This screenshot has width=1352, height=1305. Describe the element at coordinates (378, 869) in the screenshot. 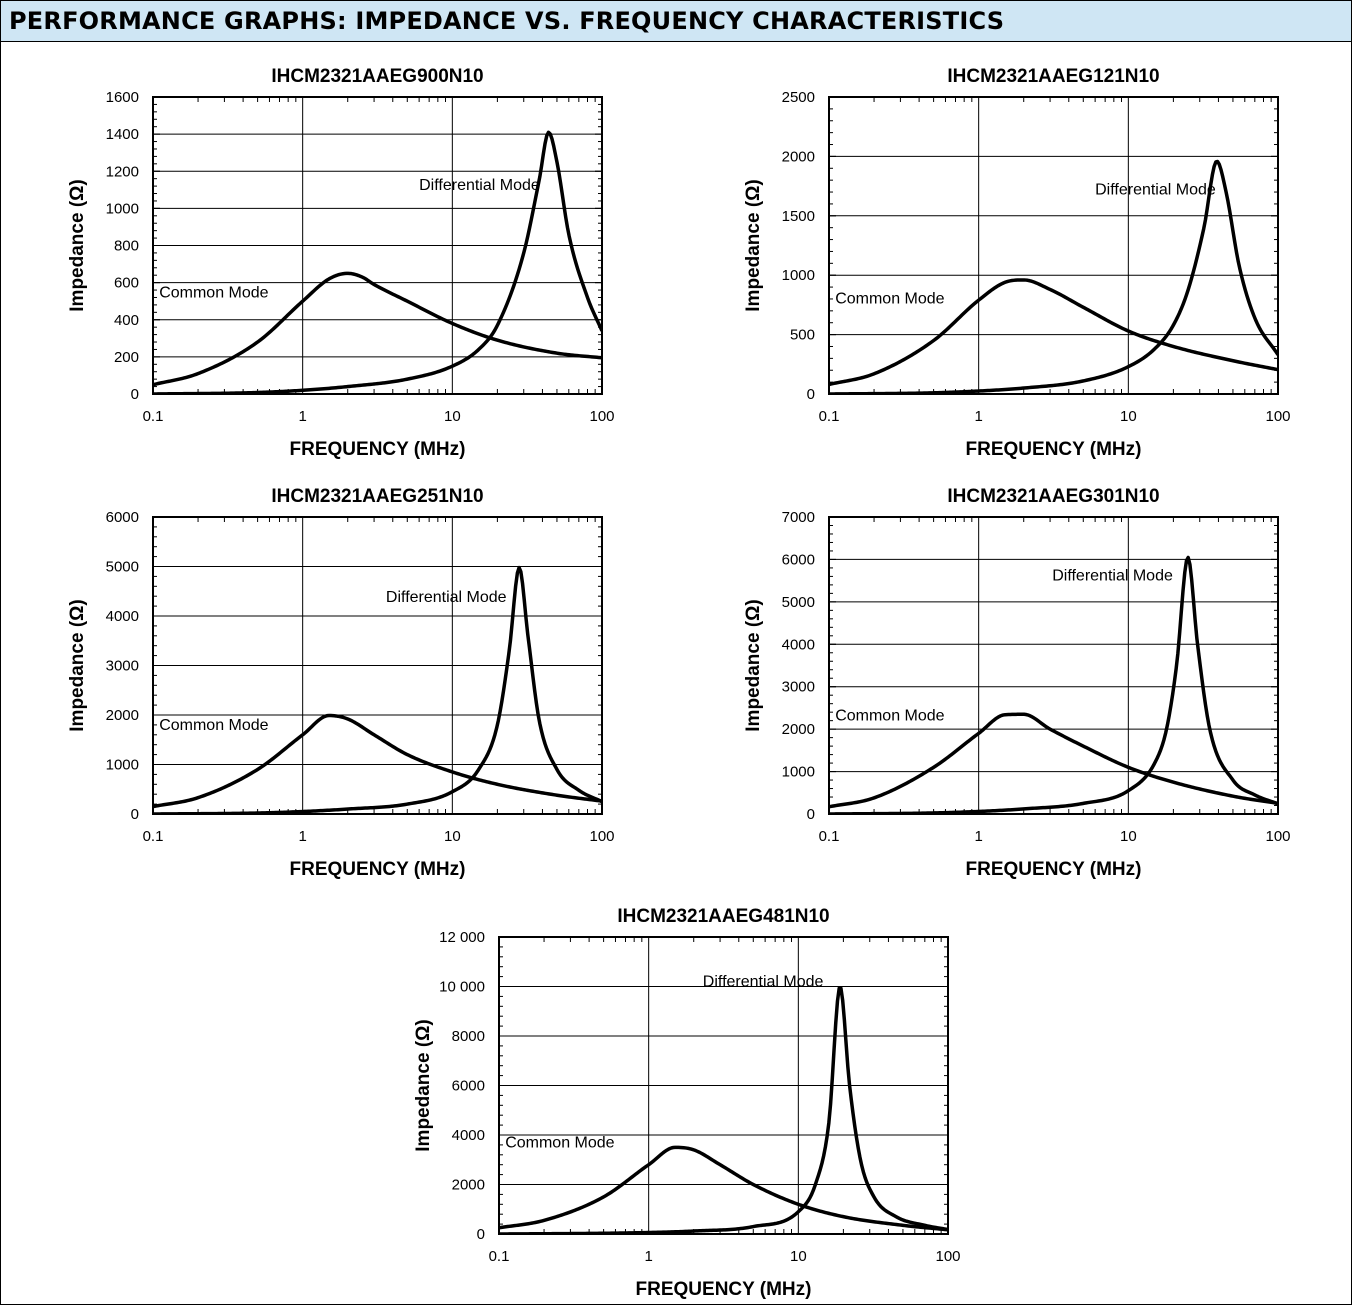

I see `chart-2-x-axis-label: FREQUENCY (MHz)` at that location.